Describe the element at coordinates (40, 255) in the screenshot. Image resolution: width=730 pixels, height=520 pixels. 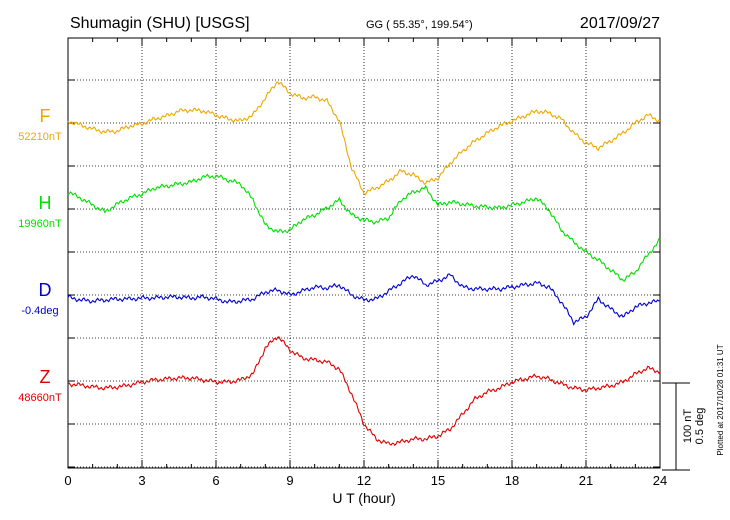
I see `series-labels: F 52210nT H 19960nT D -0.4deg Z 48660nT` at that location.